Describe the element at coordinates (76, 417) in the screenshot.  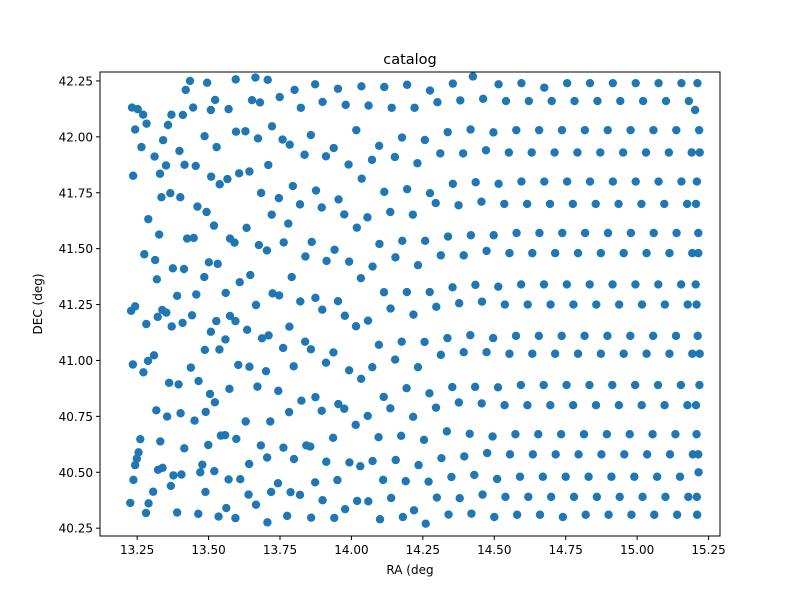
I see `y-tick-label: 40.75` at that location.